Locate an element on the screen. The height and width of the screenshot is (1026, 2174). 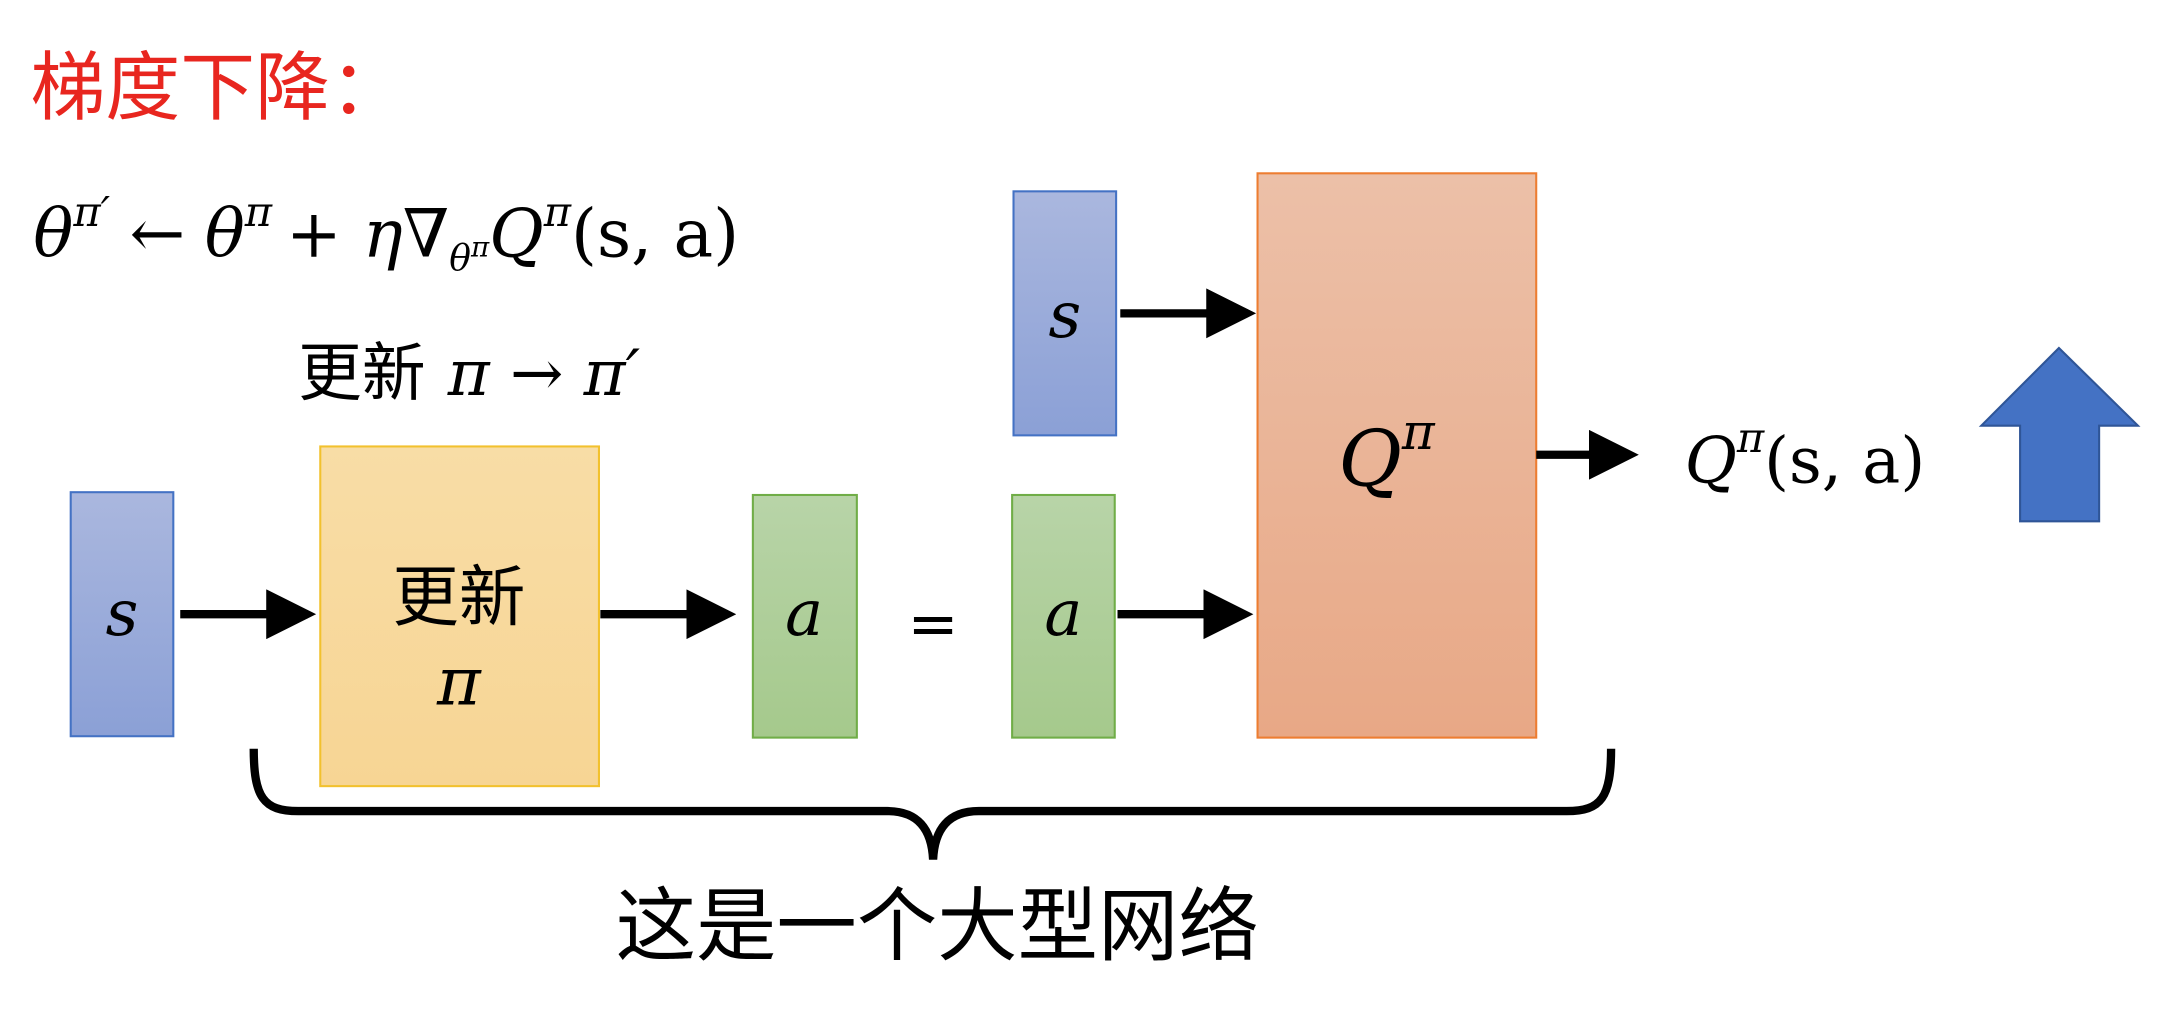
update-formula: θπ′ ← θπ + η∇θπQπ(s, a) is located at coordinates (386, 233).